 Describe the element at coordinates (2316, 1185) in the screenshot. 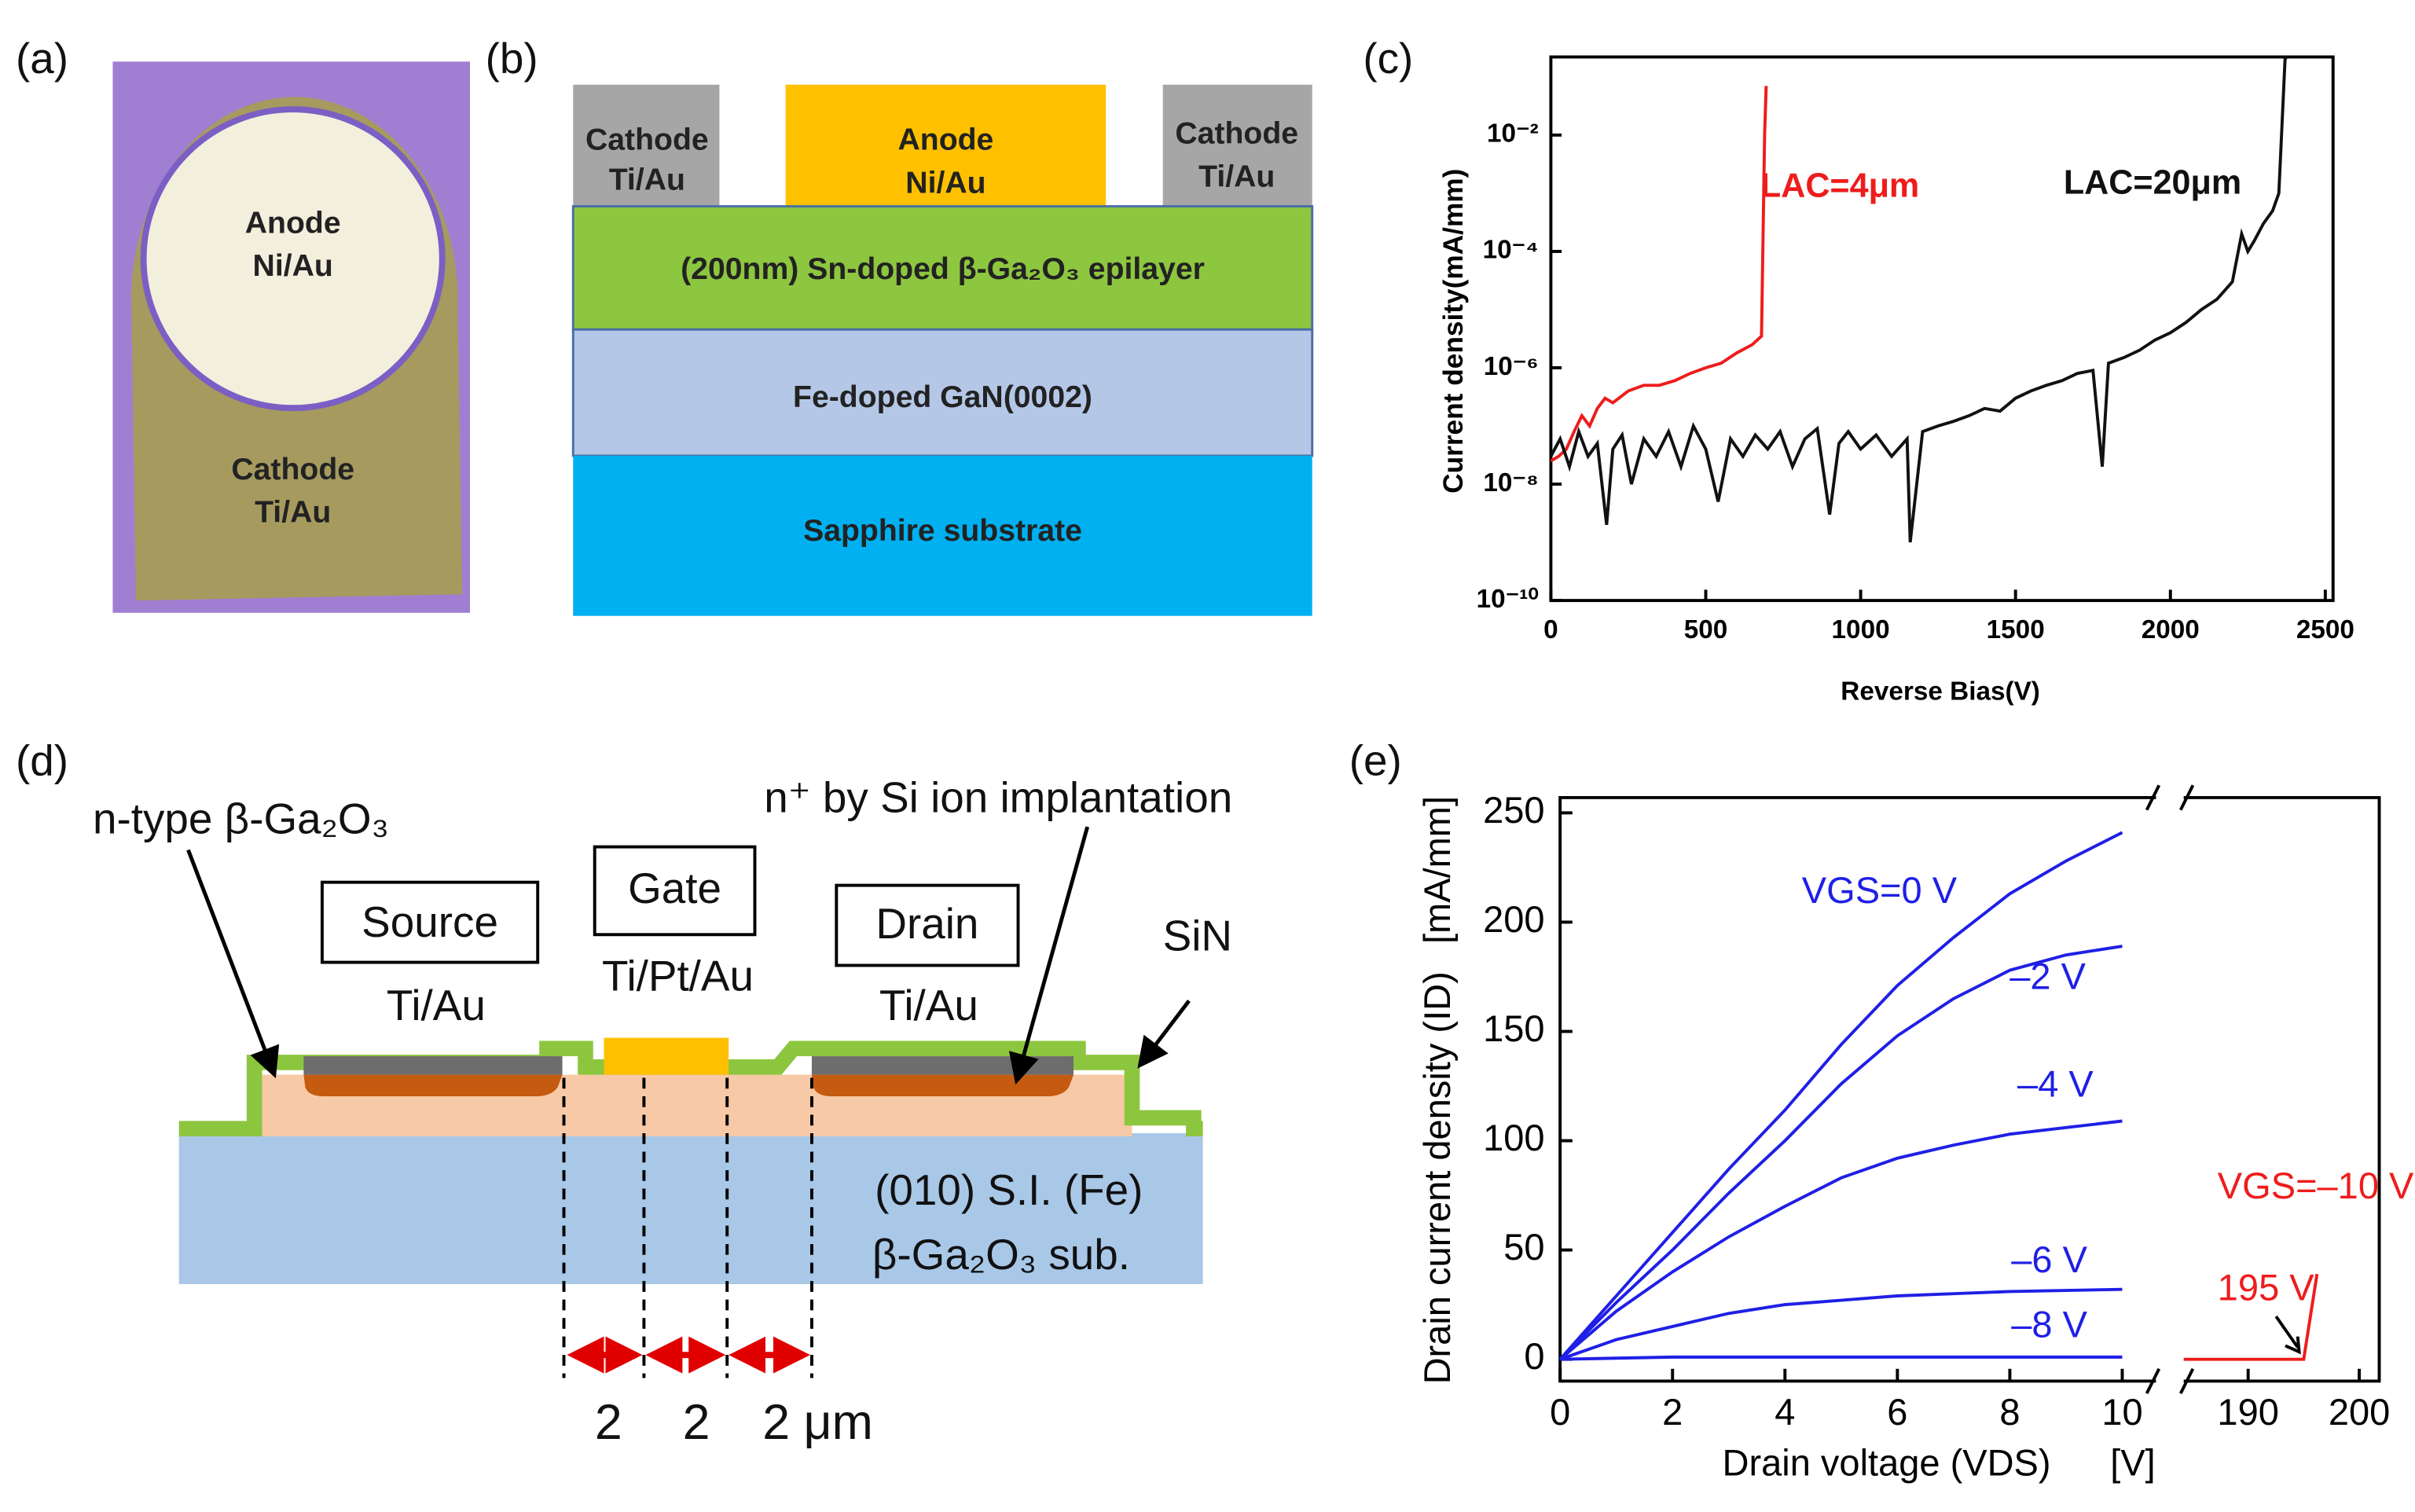

I see `series-label: VGS=–10 V` at that location.